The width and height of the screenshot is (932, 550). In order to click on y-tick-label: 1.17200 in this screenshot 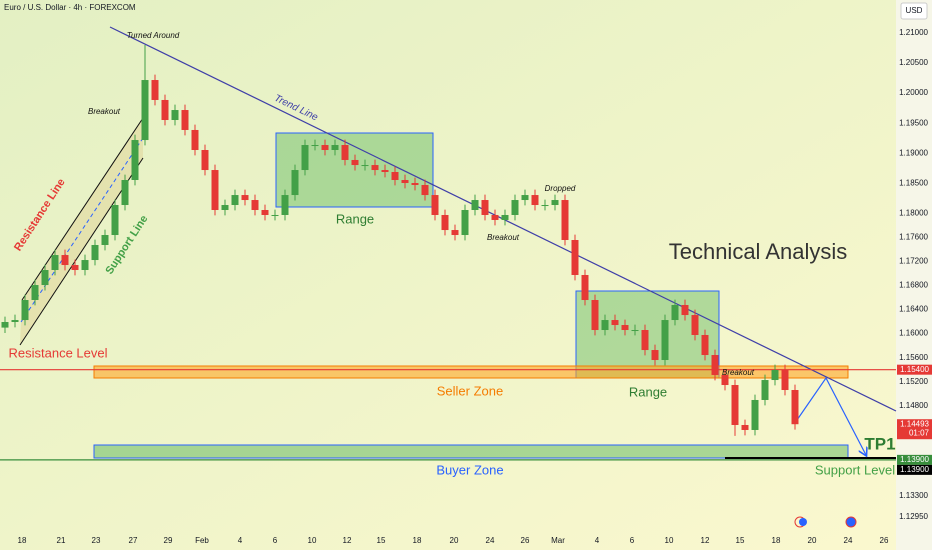, I will do `click(913, 261)`.